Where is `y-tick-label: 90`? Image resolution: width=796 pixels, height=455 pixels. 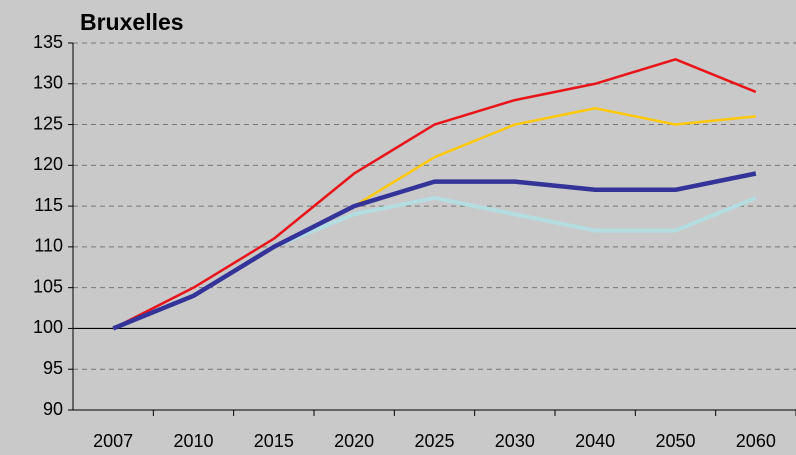
y-tick-label: 90 is located at coordinates (53, 409).